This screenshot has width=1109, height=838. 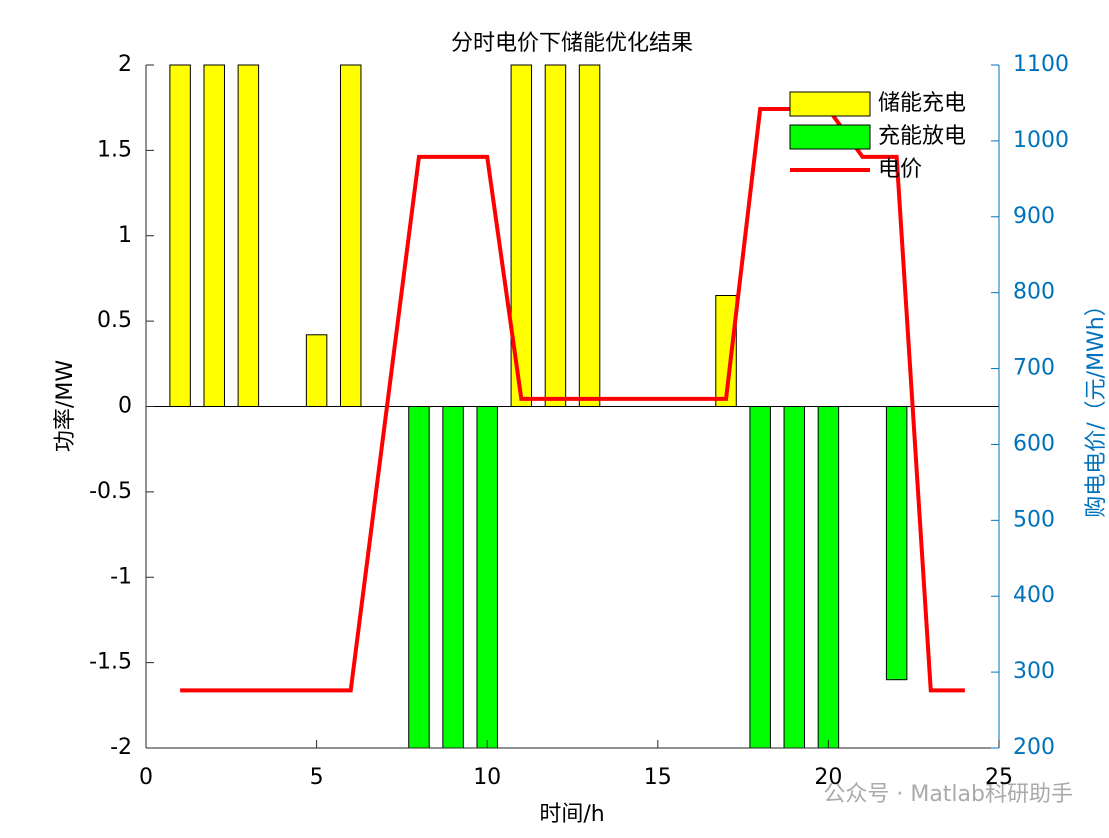 I want to click on watermark: 公众号 · Matlab科研助手, so click(x=948, y=794).